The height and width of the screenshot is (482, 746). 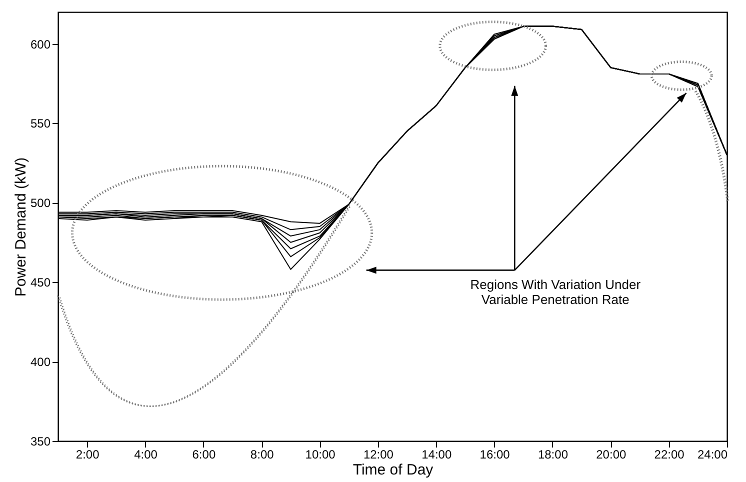 I want to click on x-tick-label: 10:00, so click(x=320, y=455).